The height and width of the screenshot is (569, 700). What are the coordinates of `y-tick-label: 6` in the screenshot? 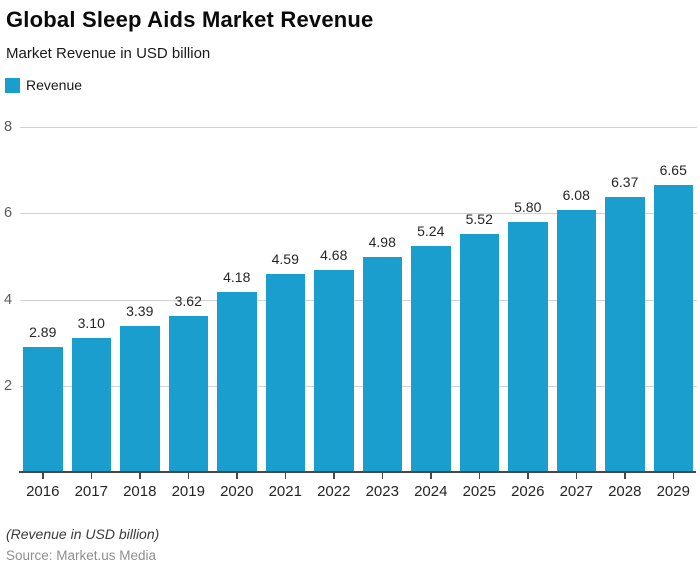 It's located at (8, 213).